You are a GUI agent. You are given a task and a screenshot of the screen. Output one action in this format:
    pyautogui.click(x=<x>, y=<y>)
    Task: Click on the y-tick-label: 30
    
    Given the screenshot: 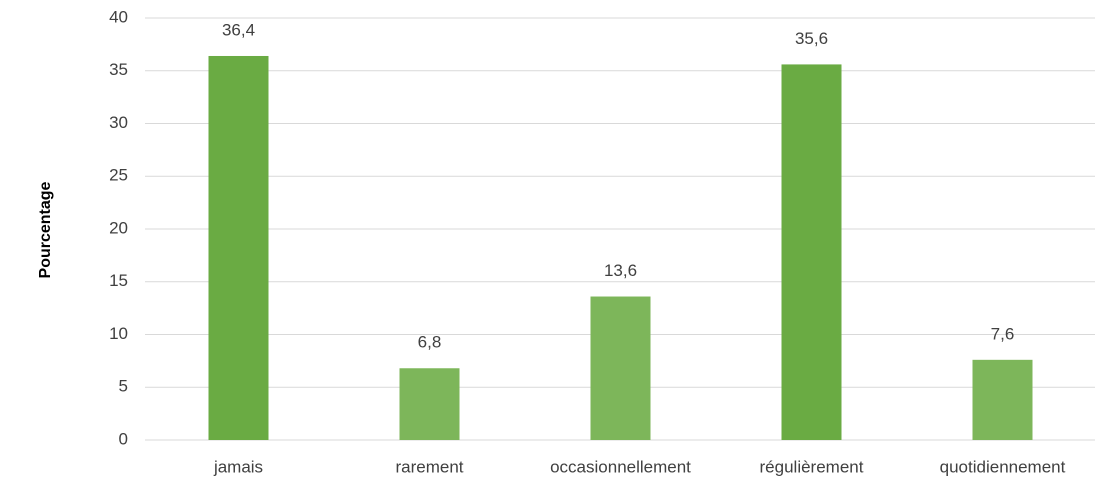 What is the action you would take?
    pyautogui.click(x=118, y=122)
    